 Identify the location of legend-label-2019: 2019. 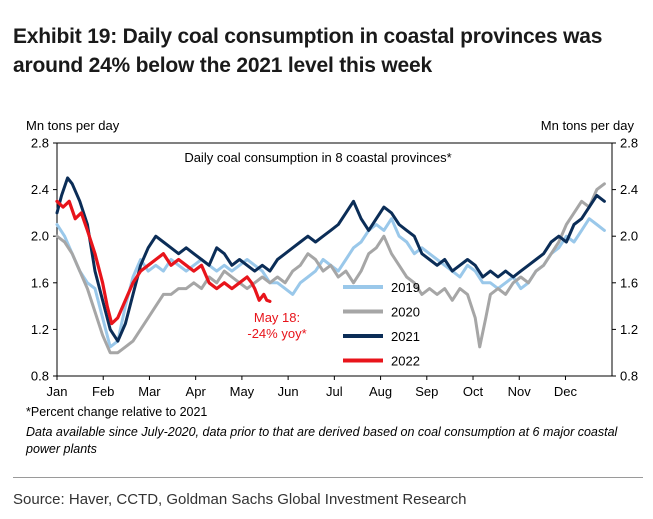
(405, 287).